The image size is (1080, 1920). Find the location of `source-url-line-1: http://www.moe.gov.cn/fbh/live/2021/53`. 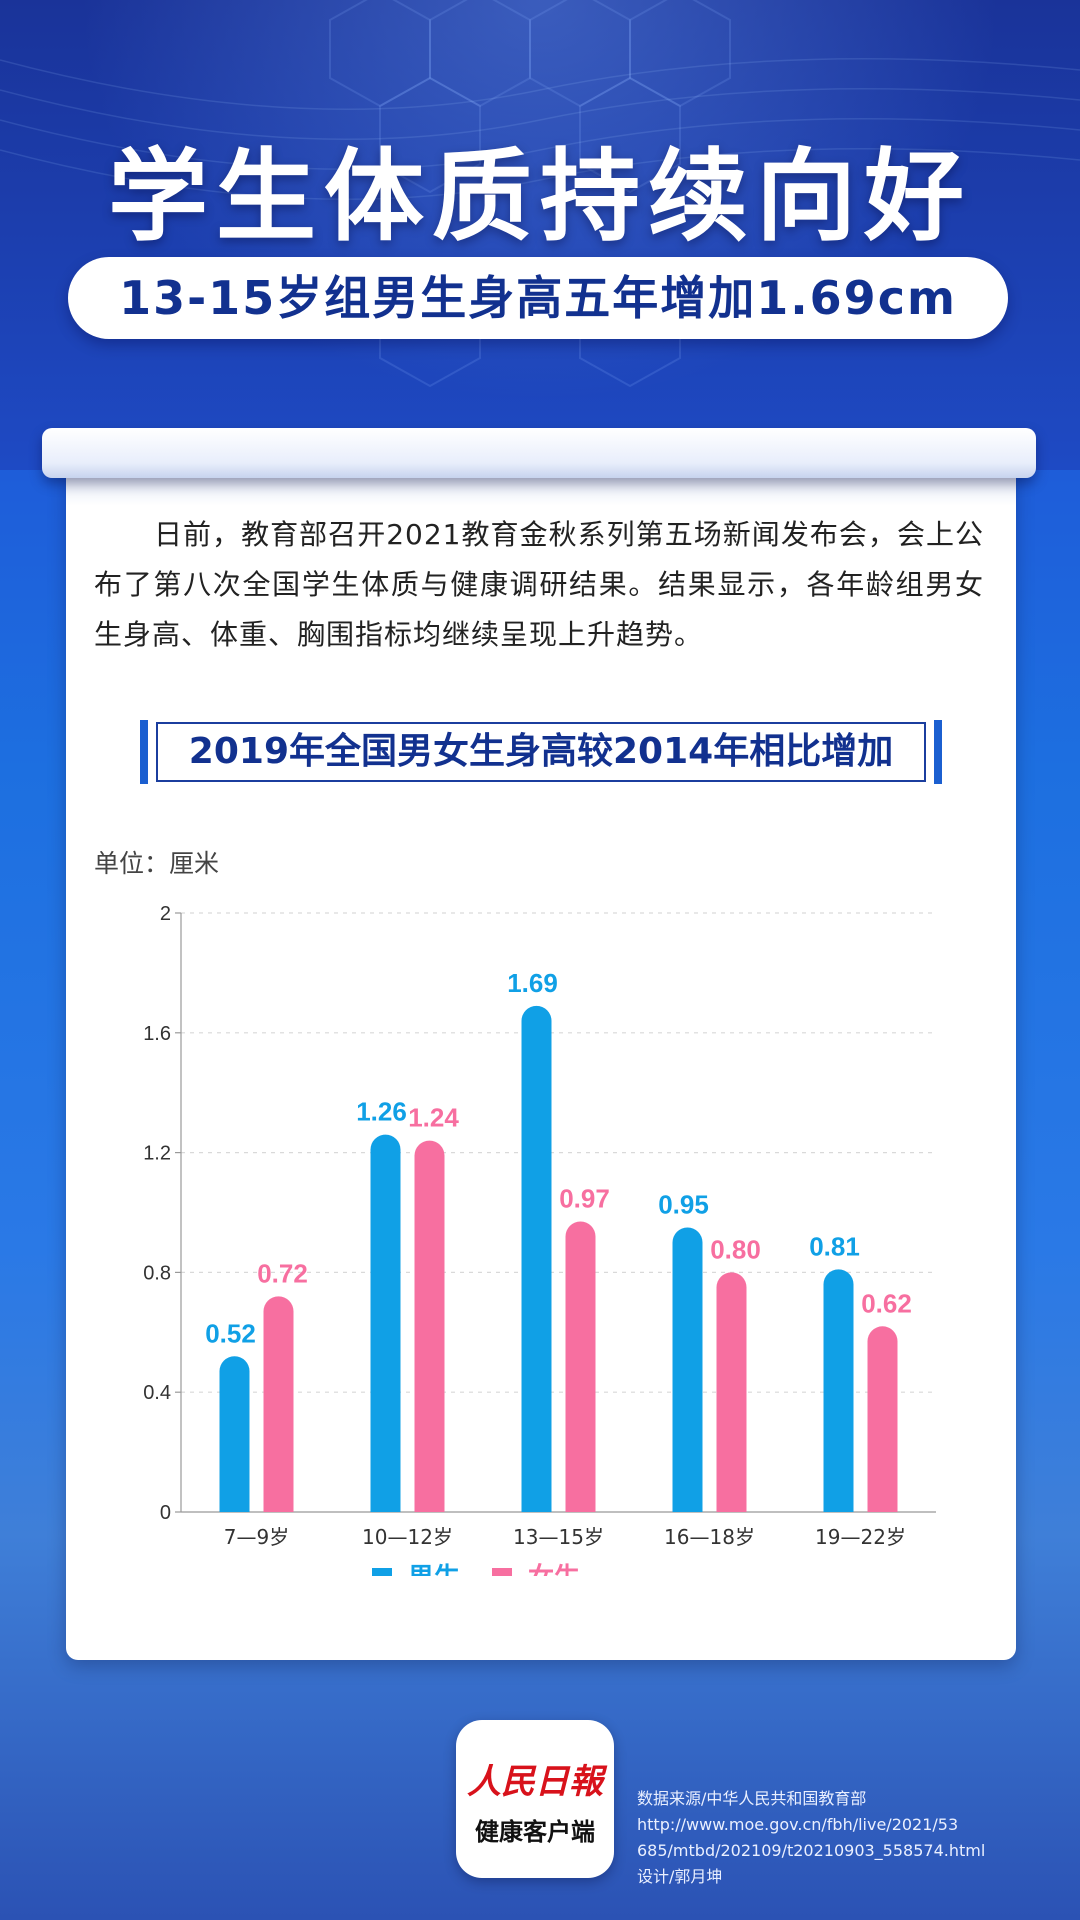

source-url-line-1: http://www.moe.gov.cn/fbh/live/2021/53 is located at coordinates (798, 1824).